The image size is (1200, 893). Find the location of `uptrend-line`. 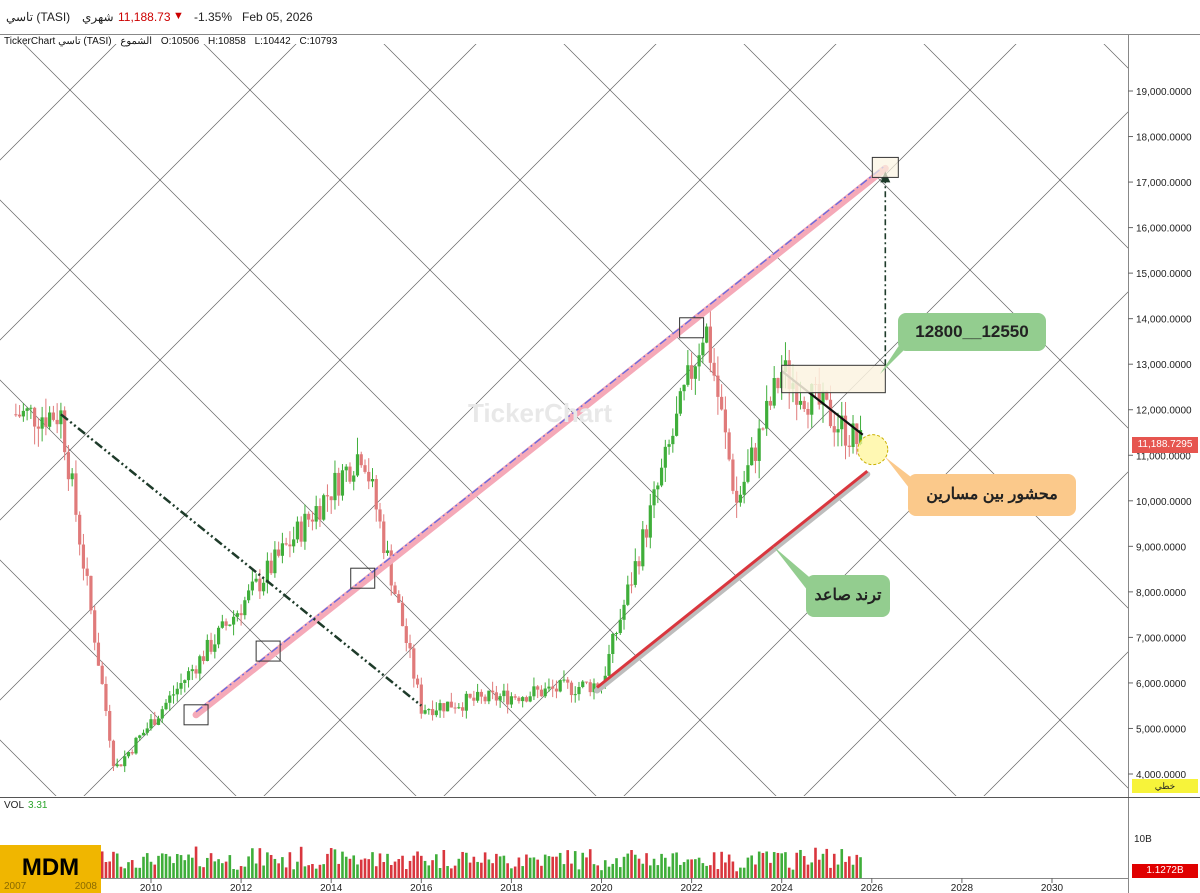

uptrend-line is located at coordinates (732, 579).